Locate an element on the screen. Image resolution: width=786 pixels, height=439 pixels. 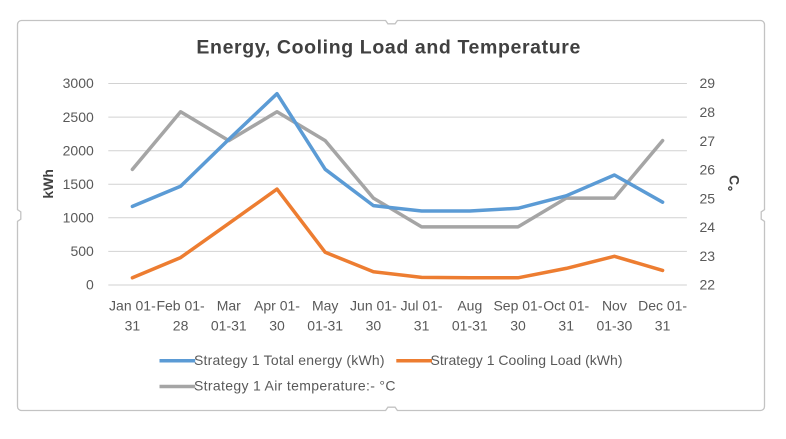
svg-text: 500 is located at coordinates (82, 251).